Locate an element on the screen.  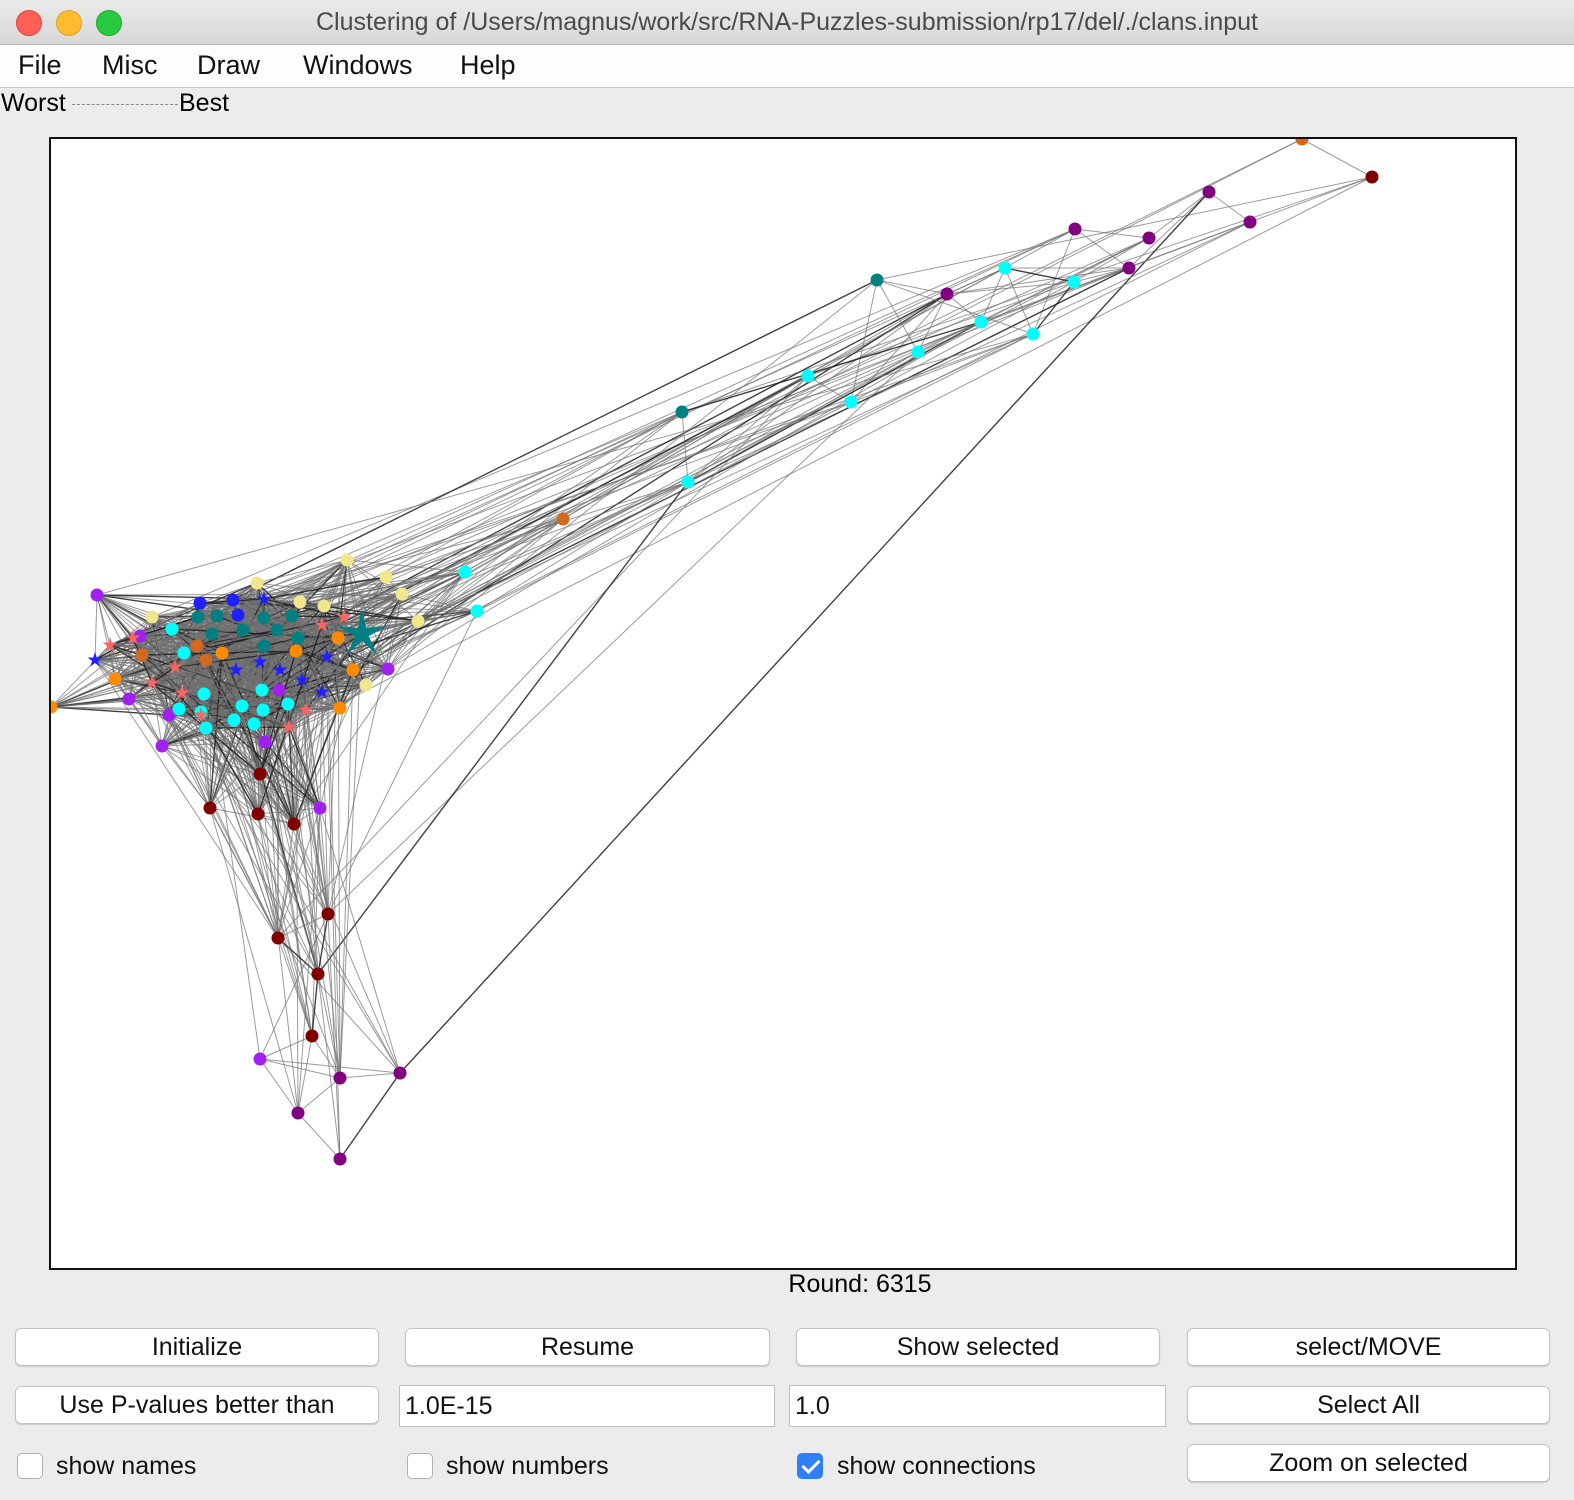
initialize-button: Initialize is located at coordinates (197, 1347).